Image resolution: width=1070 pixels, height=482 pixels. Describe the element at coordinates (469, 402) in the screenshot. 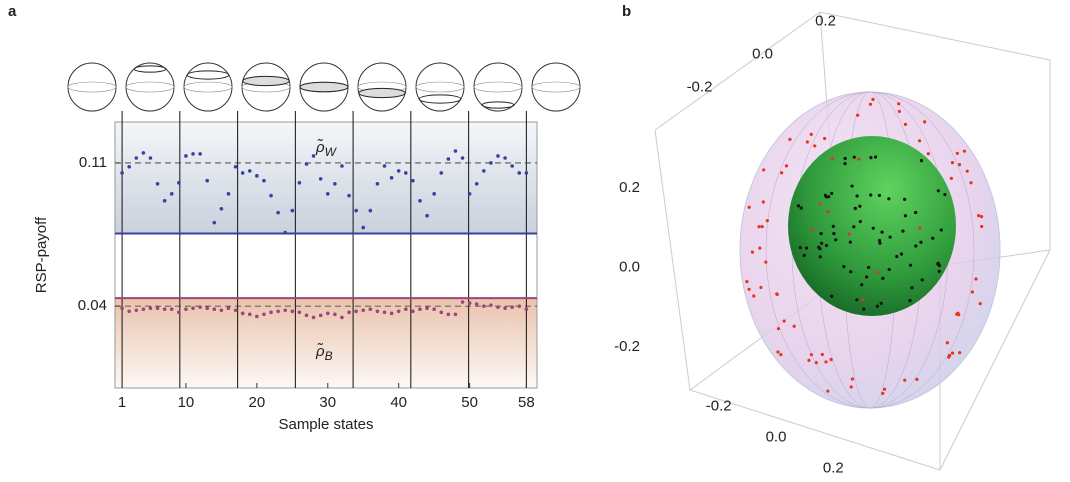

I see `x-tick-label: 50` at that location.